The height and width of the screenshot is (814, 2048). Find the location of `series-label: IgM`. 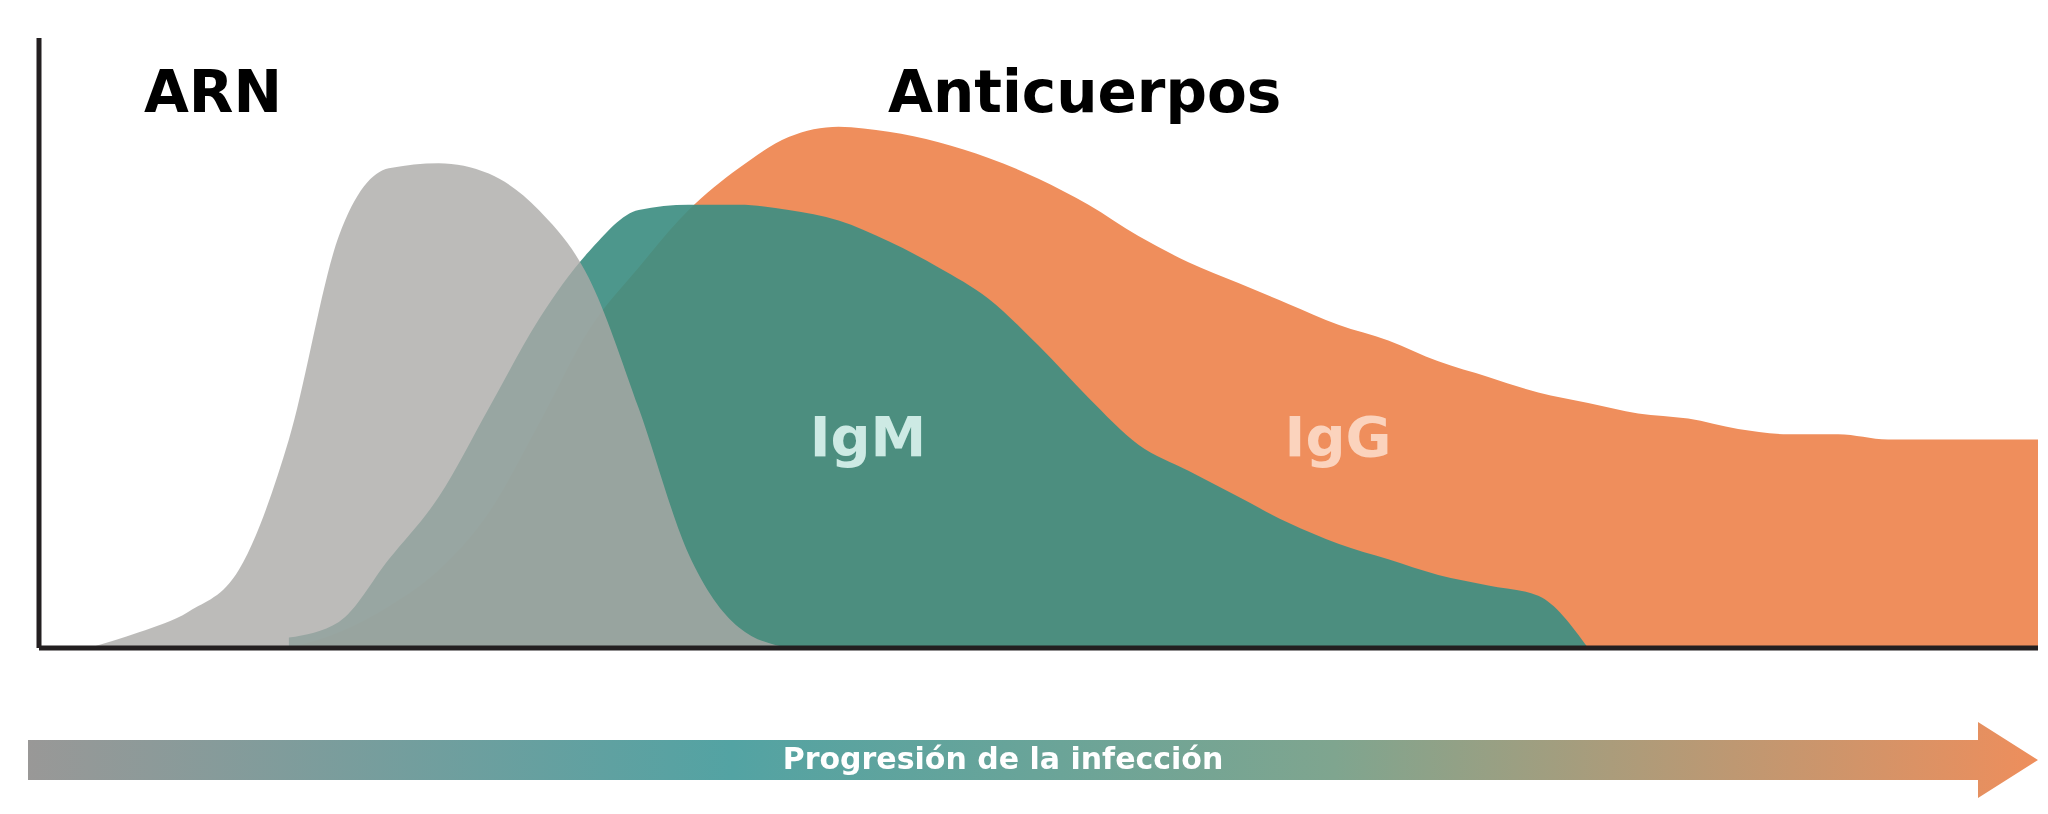

series-label: IgM is located at coordinates (868, 437).